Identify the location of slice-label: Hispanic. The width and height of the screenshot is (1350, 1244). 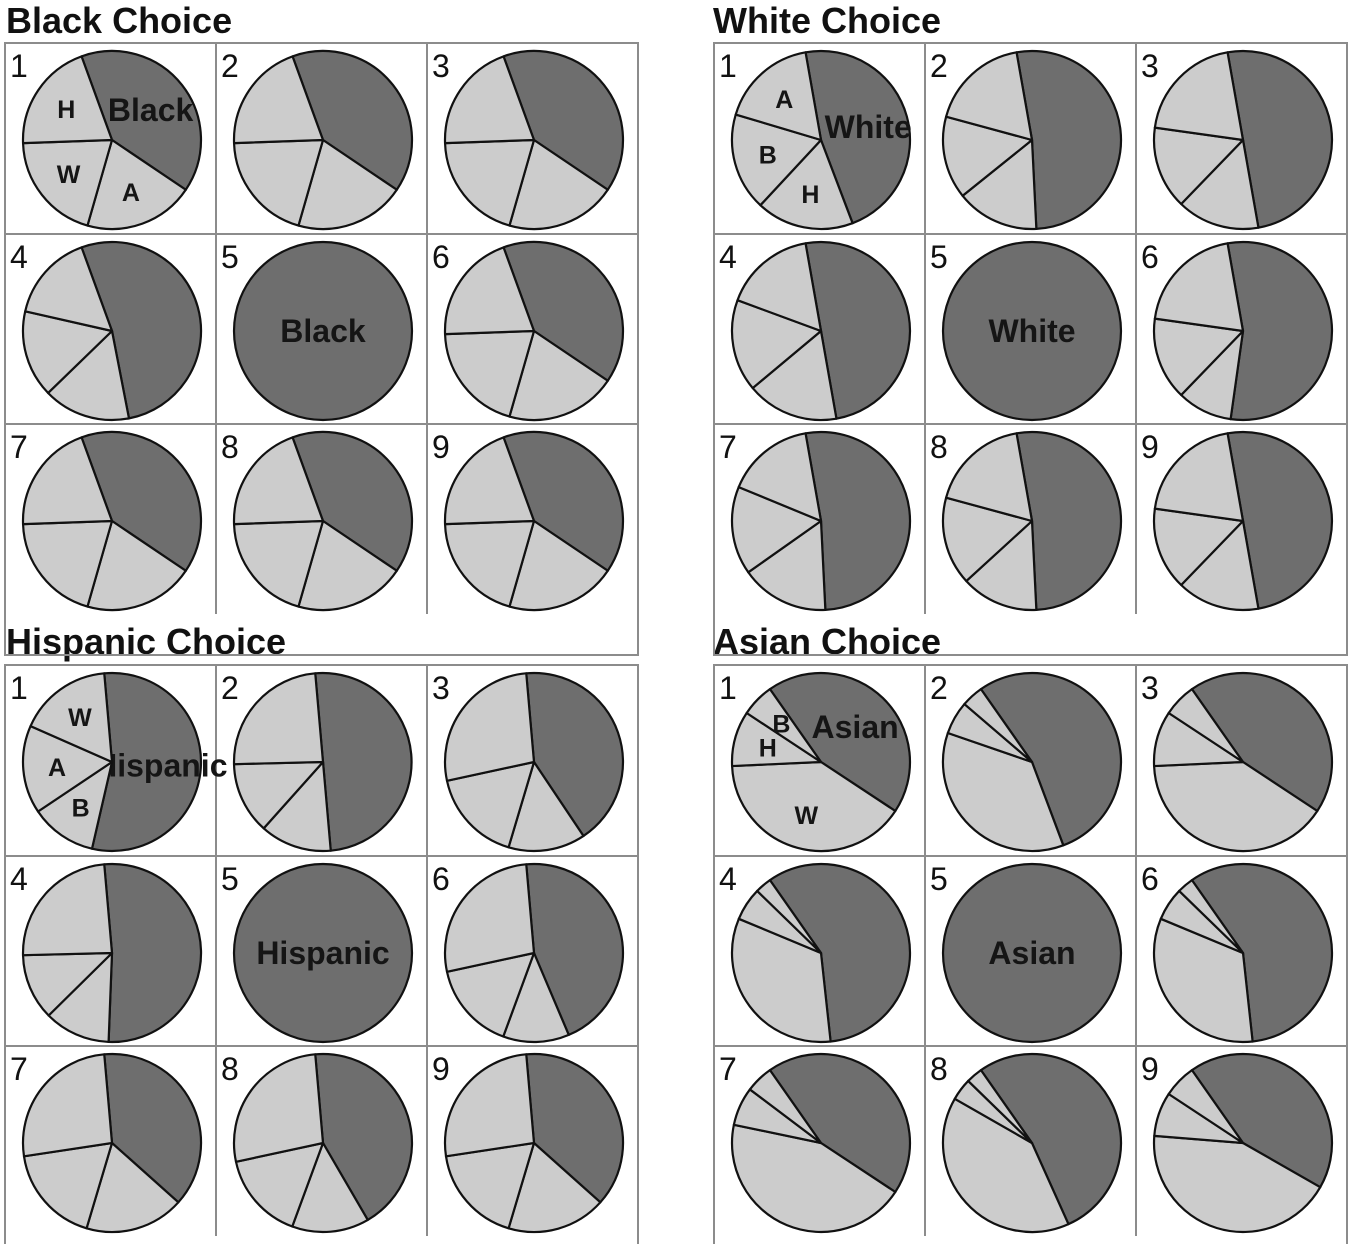
(160, 765).